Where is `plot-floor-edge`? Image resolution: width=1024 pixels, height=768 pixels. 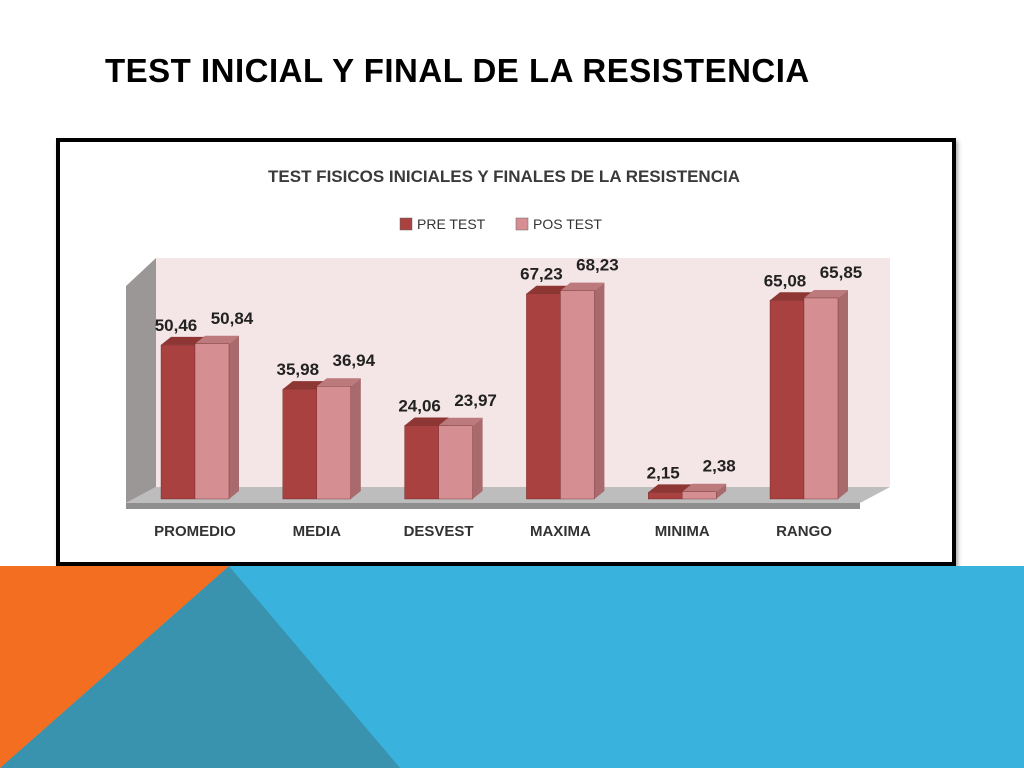
plot-floor-edge is located at coordinates (493, 506).